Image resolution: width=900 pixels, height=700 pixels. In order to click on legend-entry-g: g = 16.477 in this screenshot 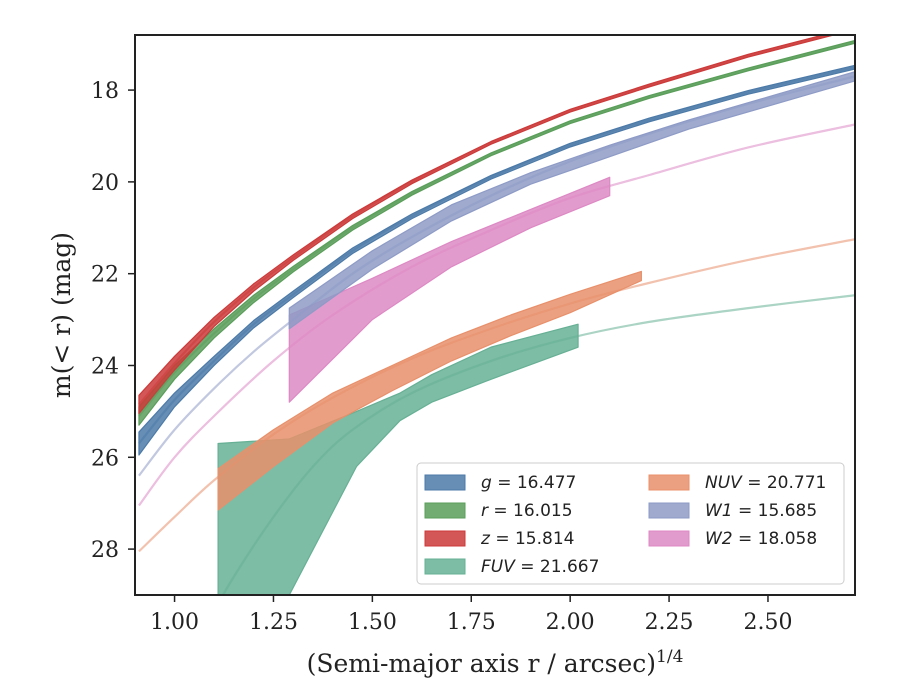, I will do `click(500, 483)`.